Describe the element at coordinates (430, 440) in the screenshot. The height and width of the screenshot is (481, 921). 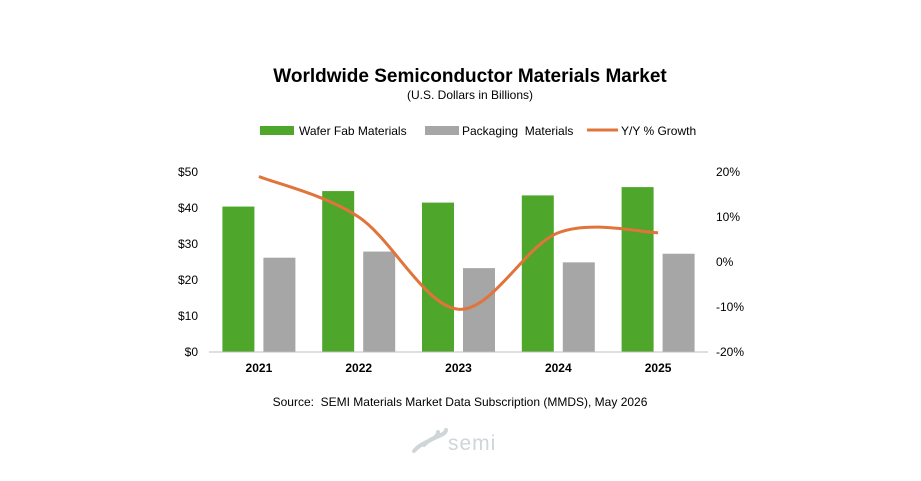
I see `semi-logo-icon` at that location.